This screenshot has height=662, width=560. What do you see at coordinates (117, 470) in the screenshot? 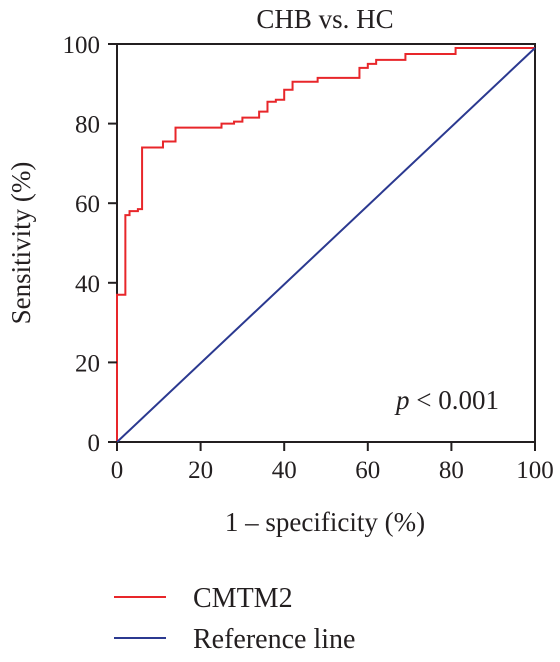
I see `x-tick-label: 0` at bounding box center [117, 470].